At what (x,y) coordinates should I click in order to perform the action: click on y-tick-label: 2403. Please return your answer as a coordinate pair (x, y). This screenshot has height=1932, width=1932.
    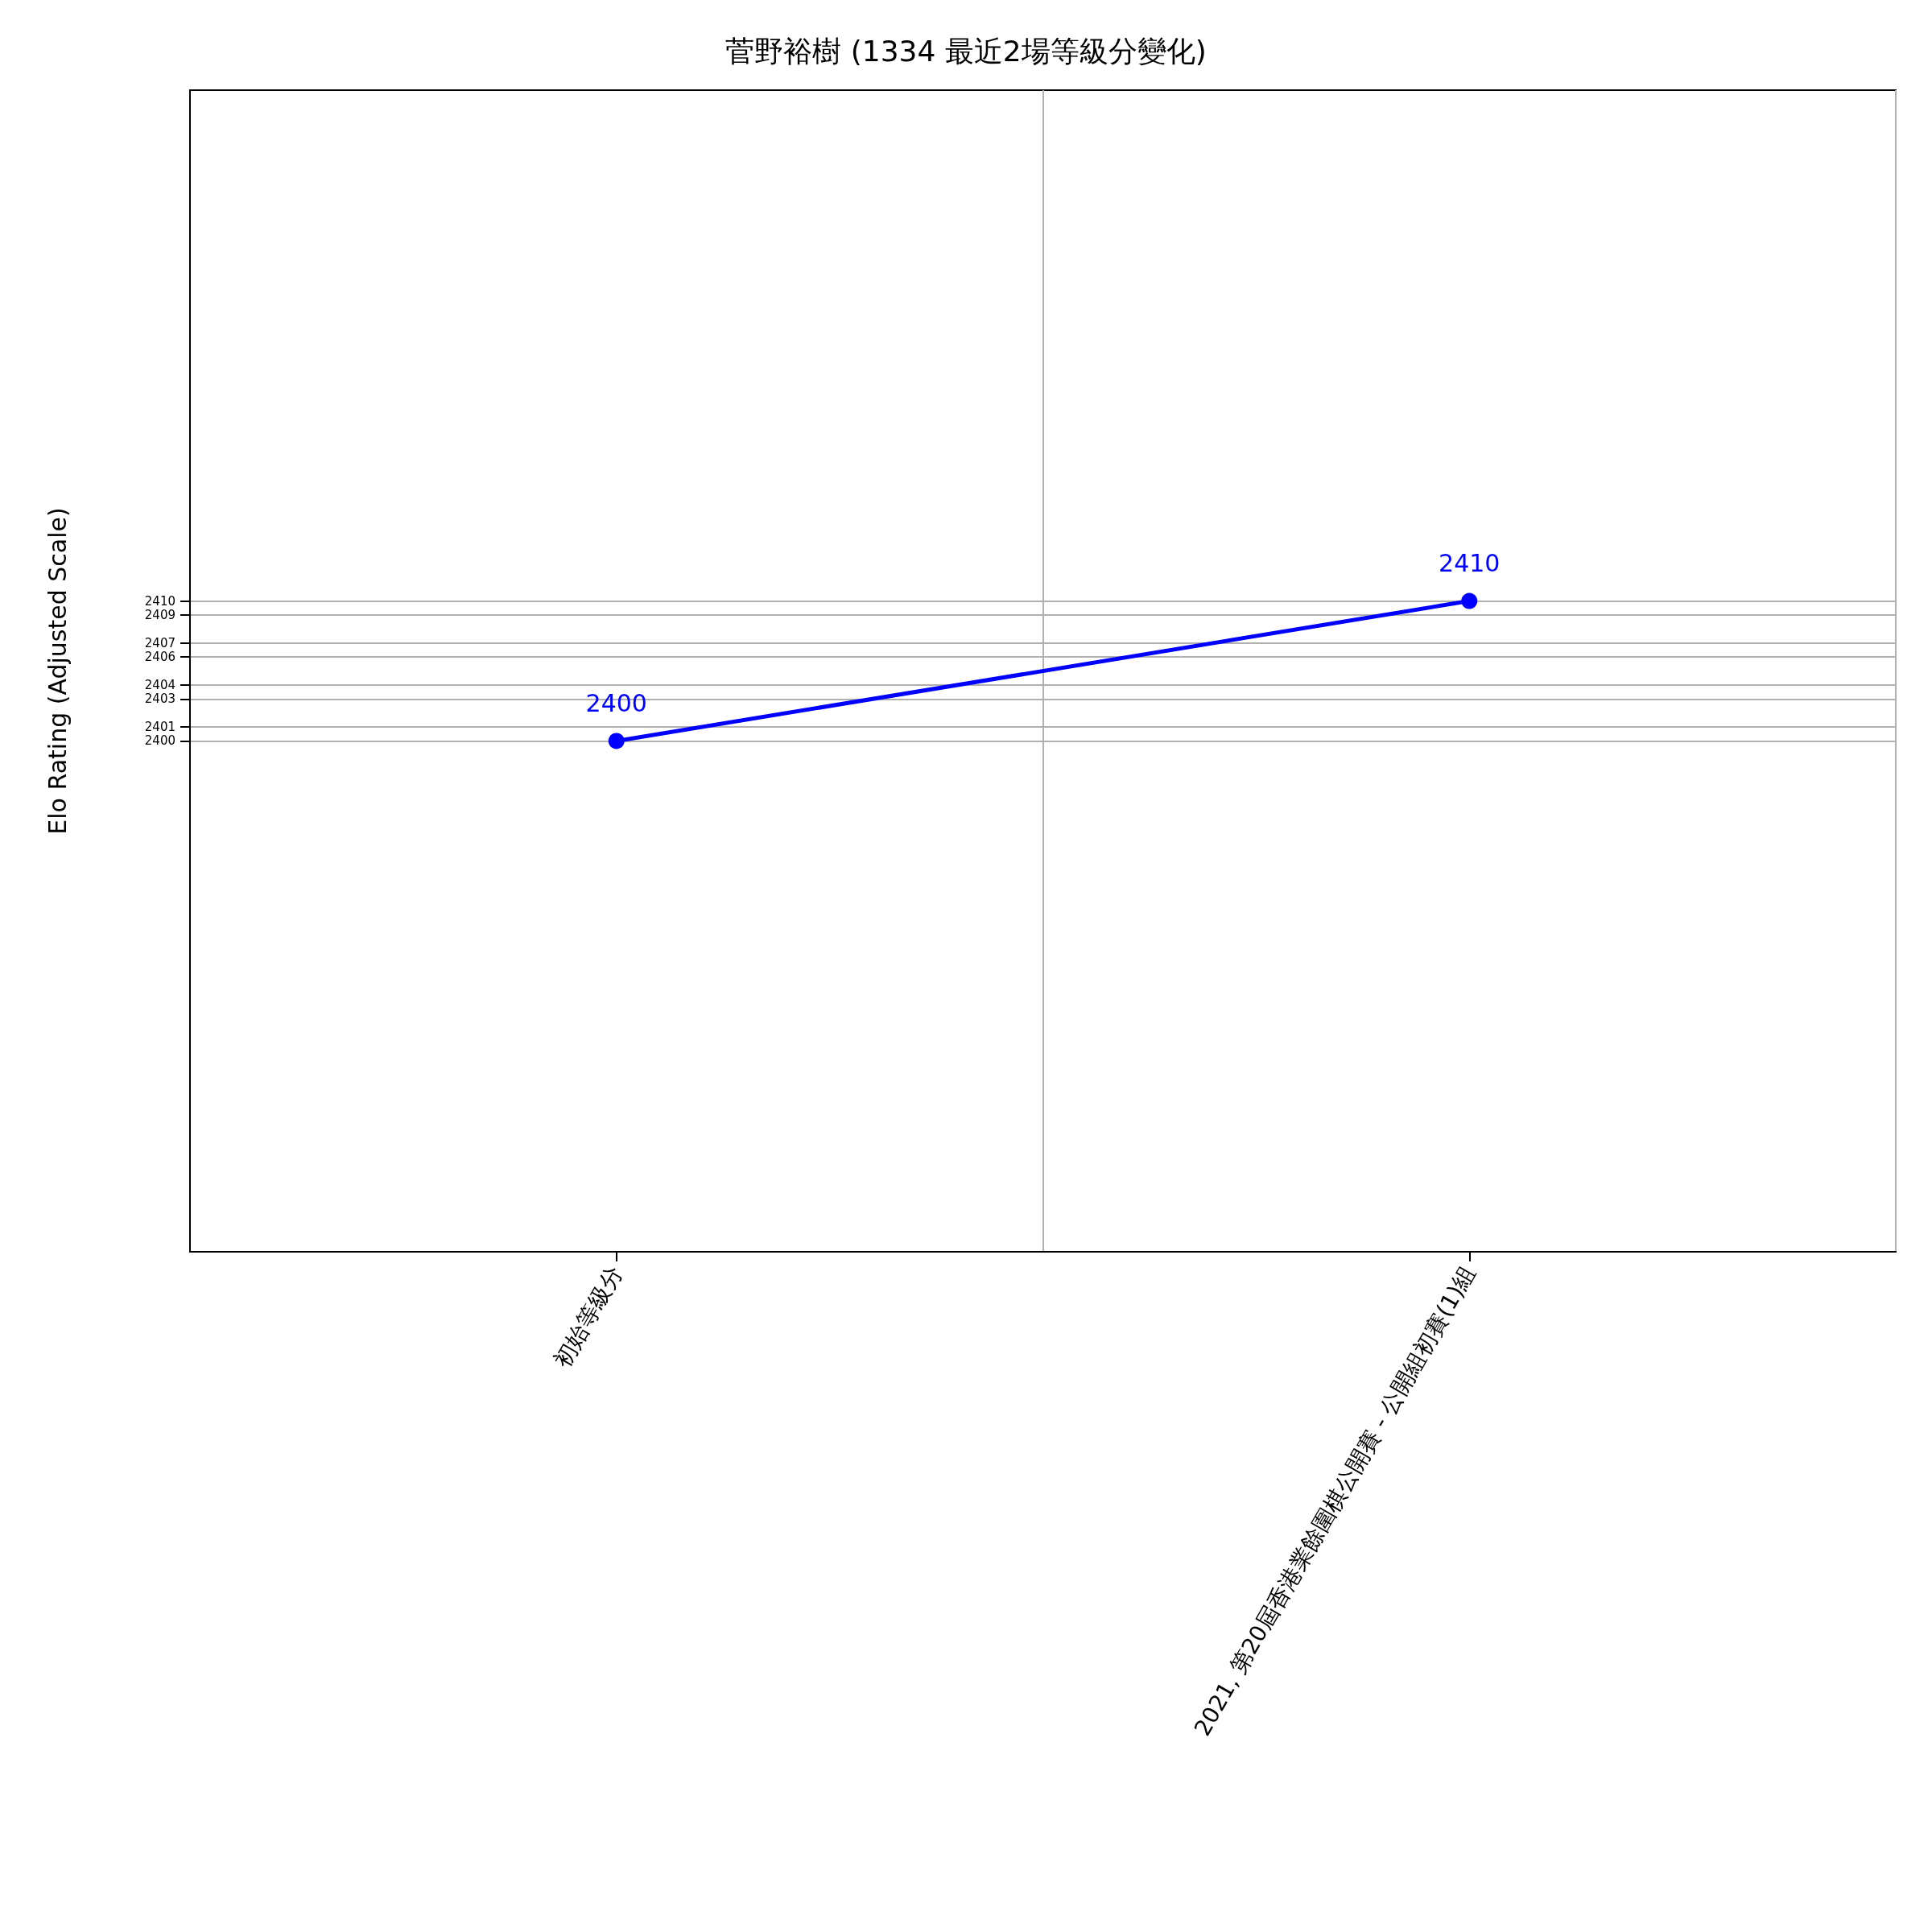
    Looking at the image, I should click on (159, 699).